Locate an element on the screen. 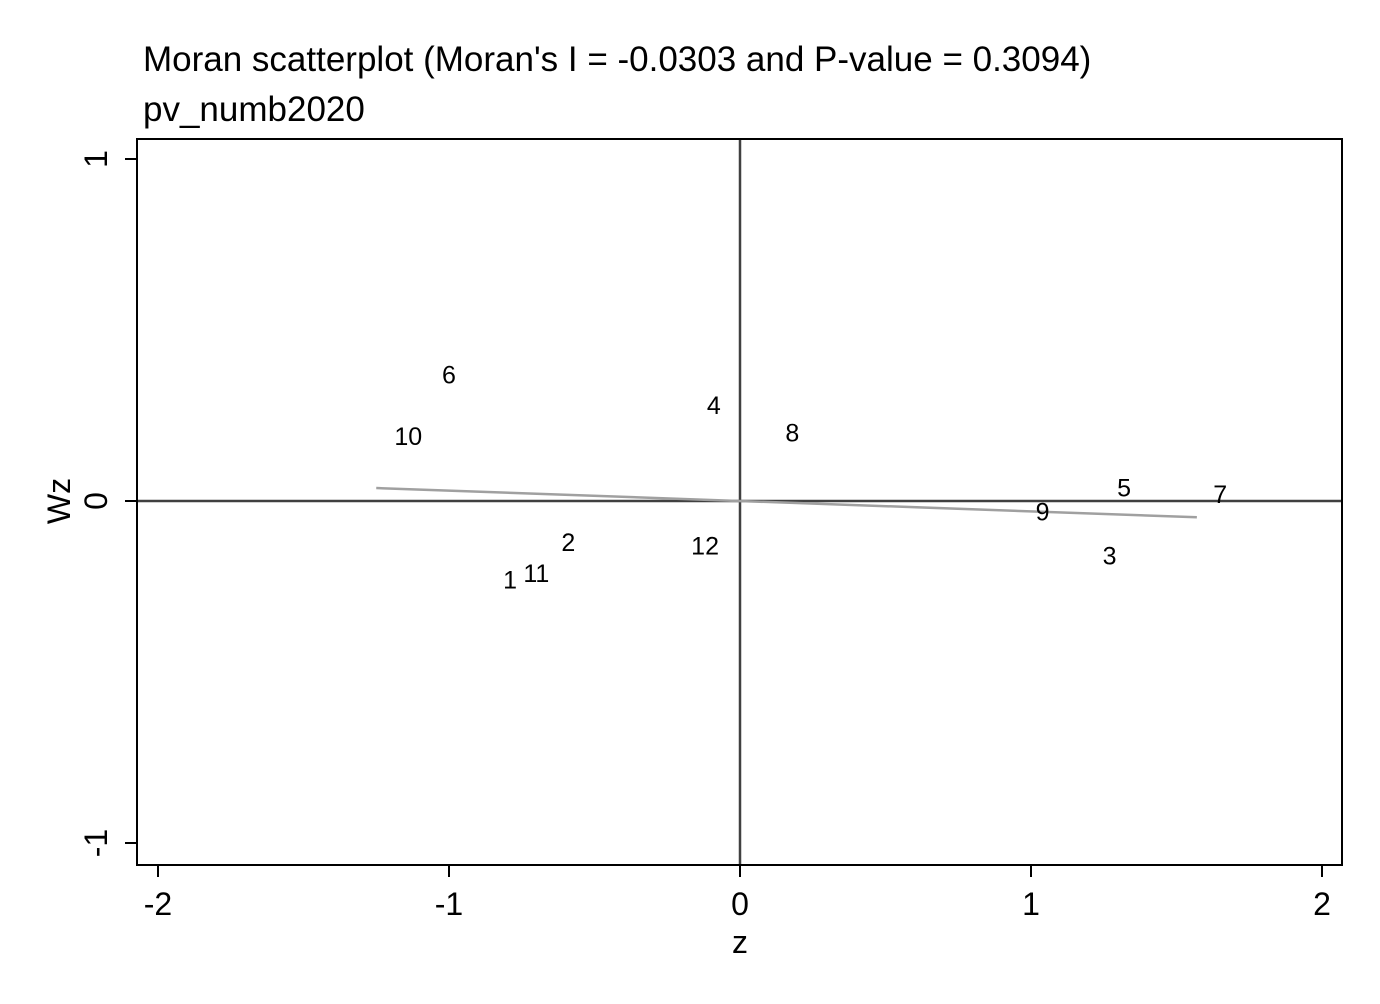 The height and width of the screenshot is (1004, 1380). data-point-10: 10 is located at coordinates (408, 437).